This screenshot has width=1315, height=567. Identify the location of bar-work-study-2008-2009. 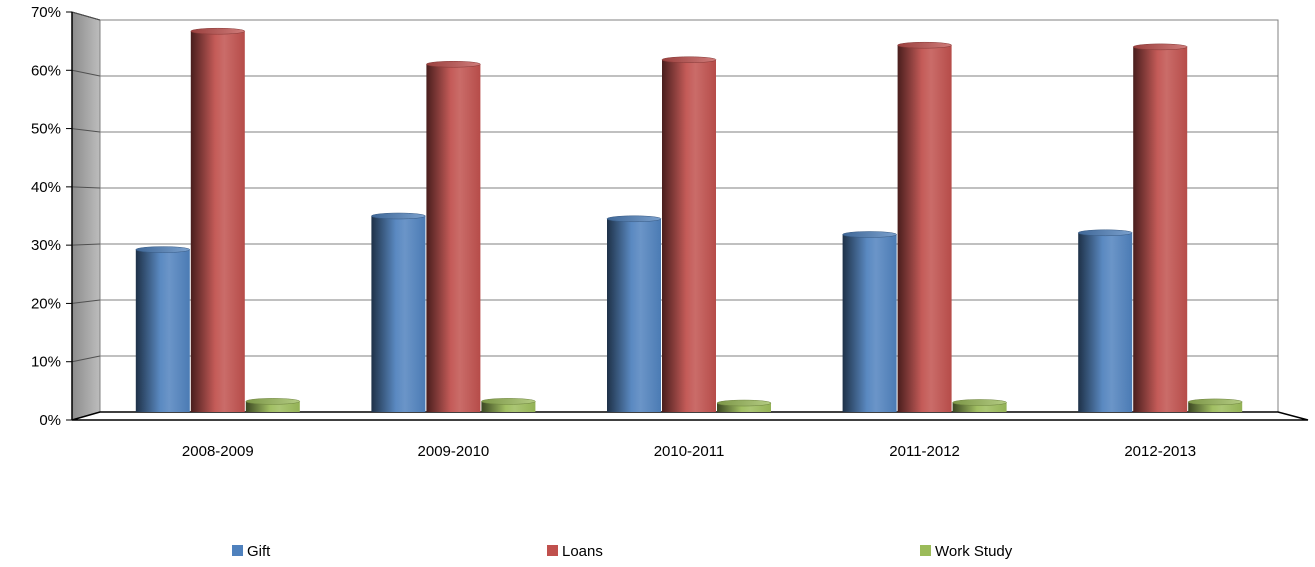
(273, 405).